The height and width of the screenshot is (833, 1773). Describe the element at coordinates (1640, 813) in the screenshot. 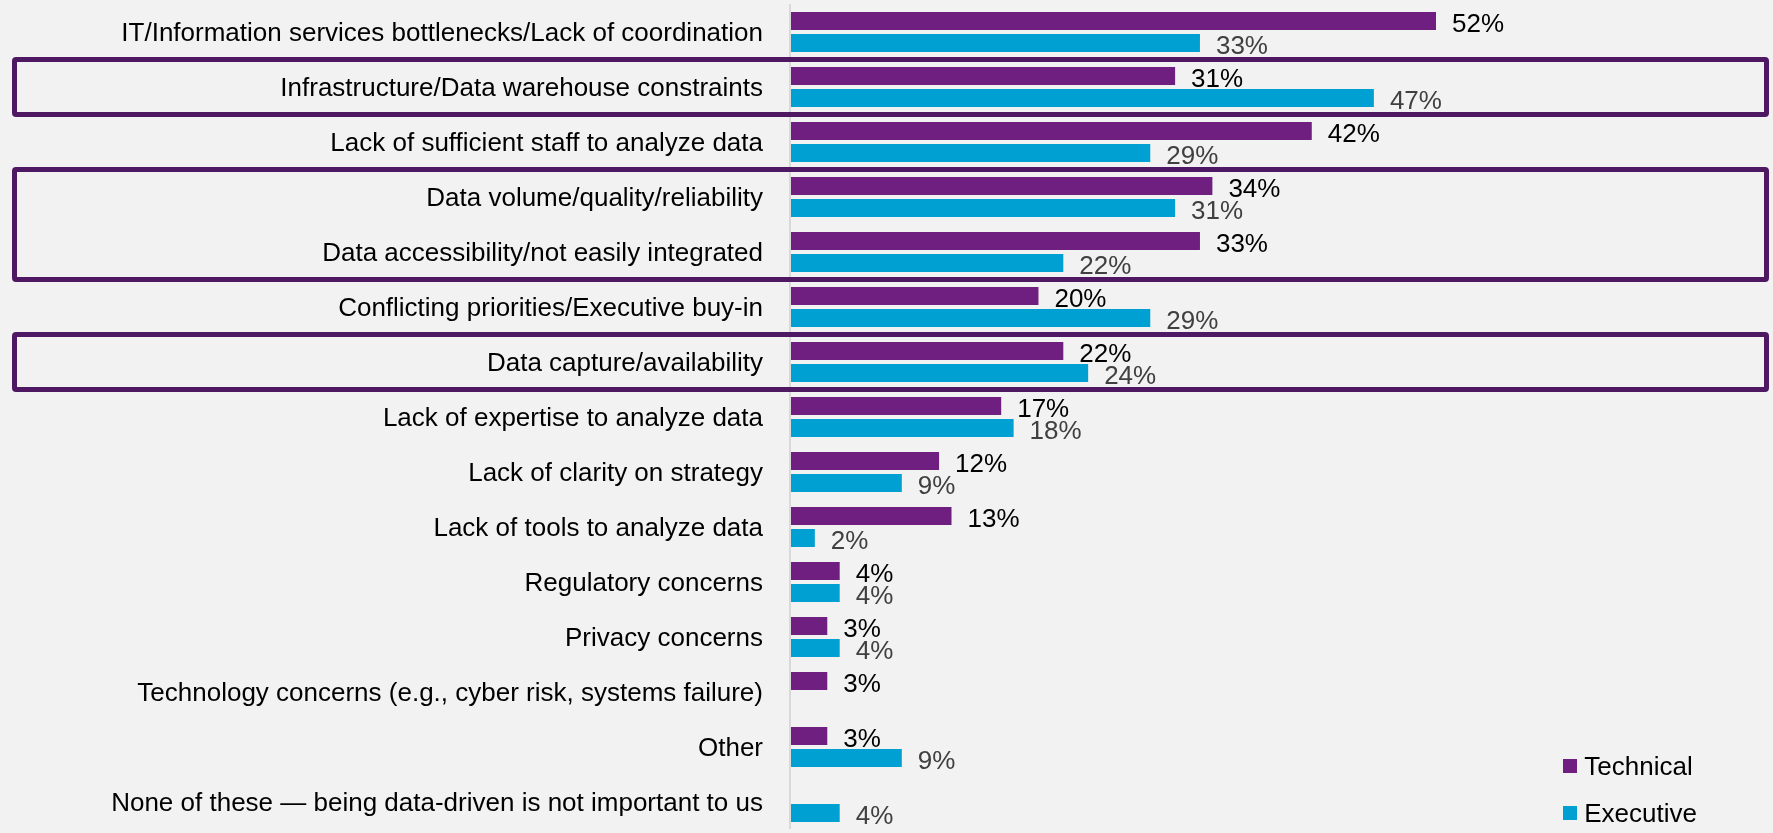

I see `legend-label: Executive` at that location.